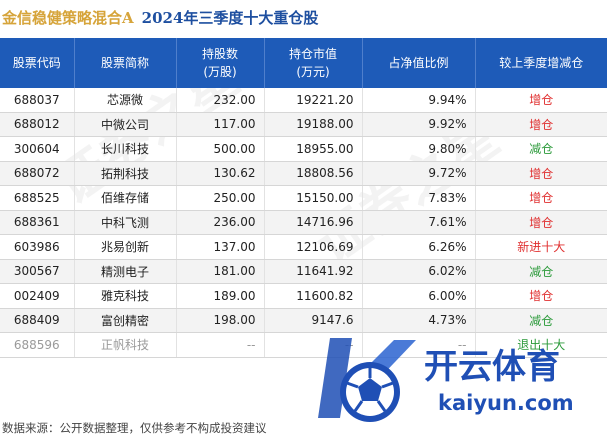  Describe the element at coordinates (419, 198) in the screenshot. I see `nav-ratio: 7.83%` at that location.